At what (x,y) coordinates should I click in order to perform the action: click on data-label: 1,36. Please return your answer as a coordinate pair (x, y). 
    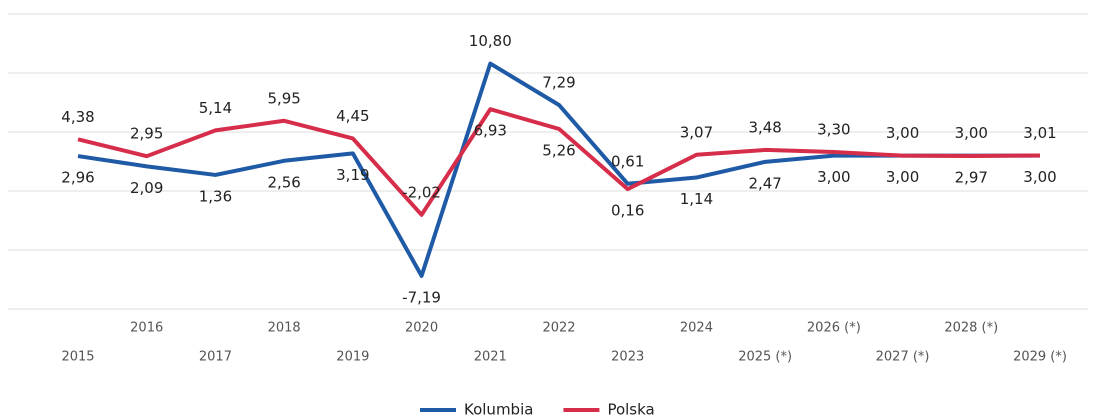
    Looking at the image, I should click on (215, 196).